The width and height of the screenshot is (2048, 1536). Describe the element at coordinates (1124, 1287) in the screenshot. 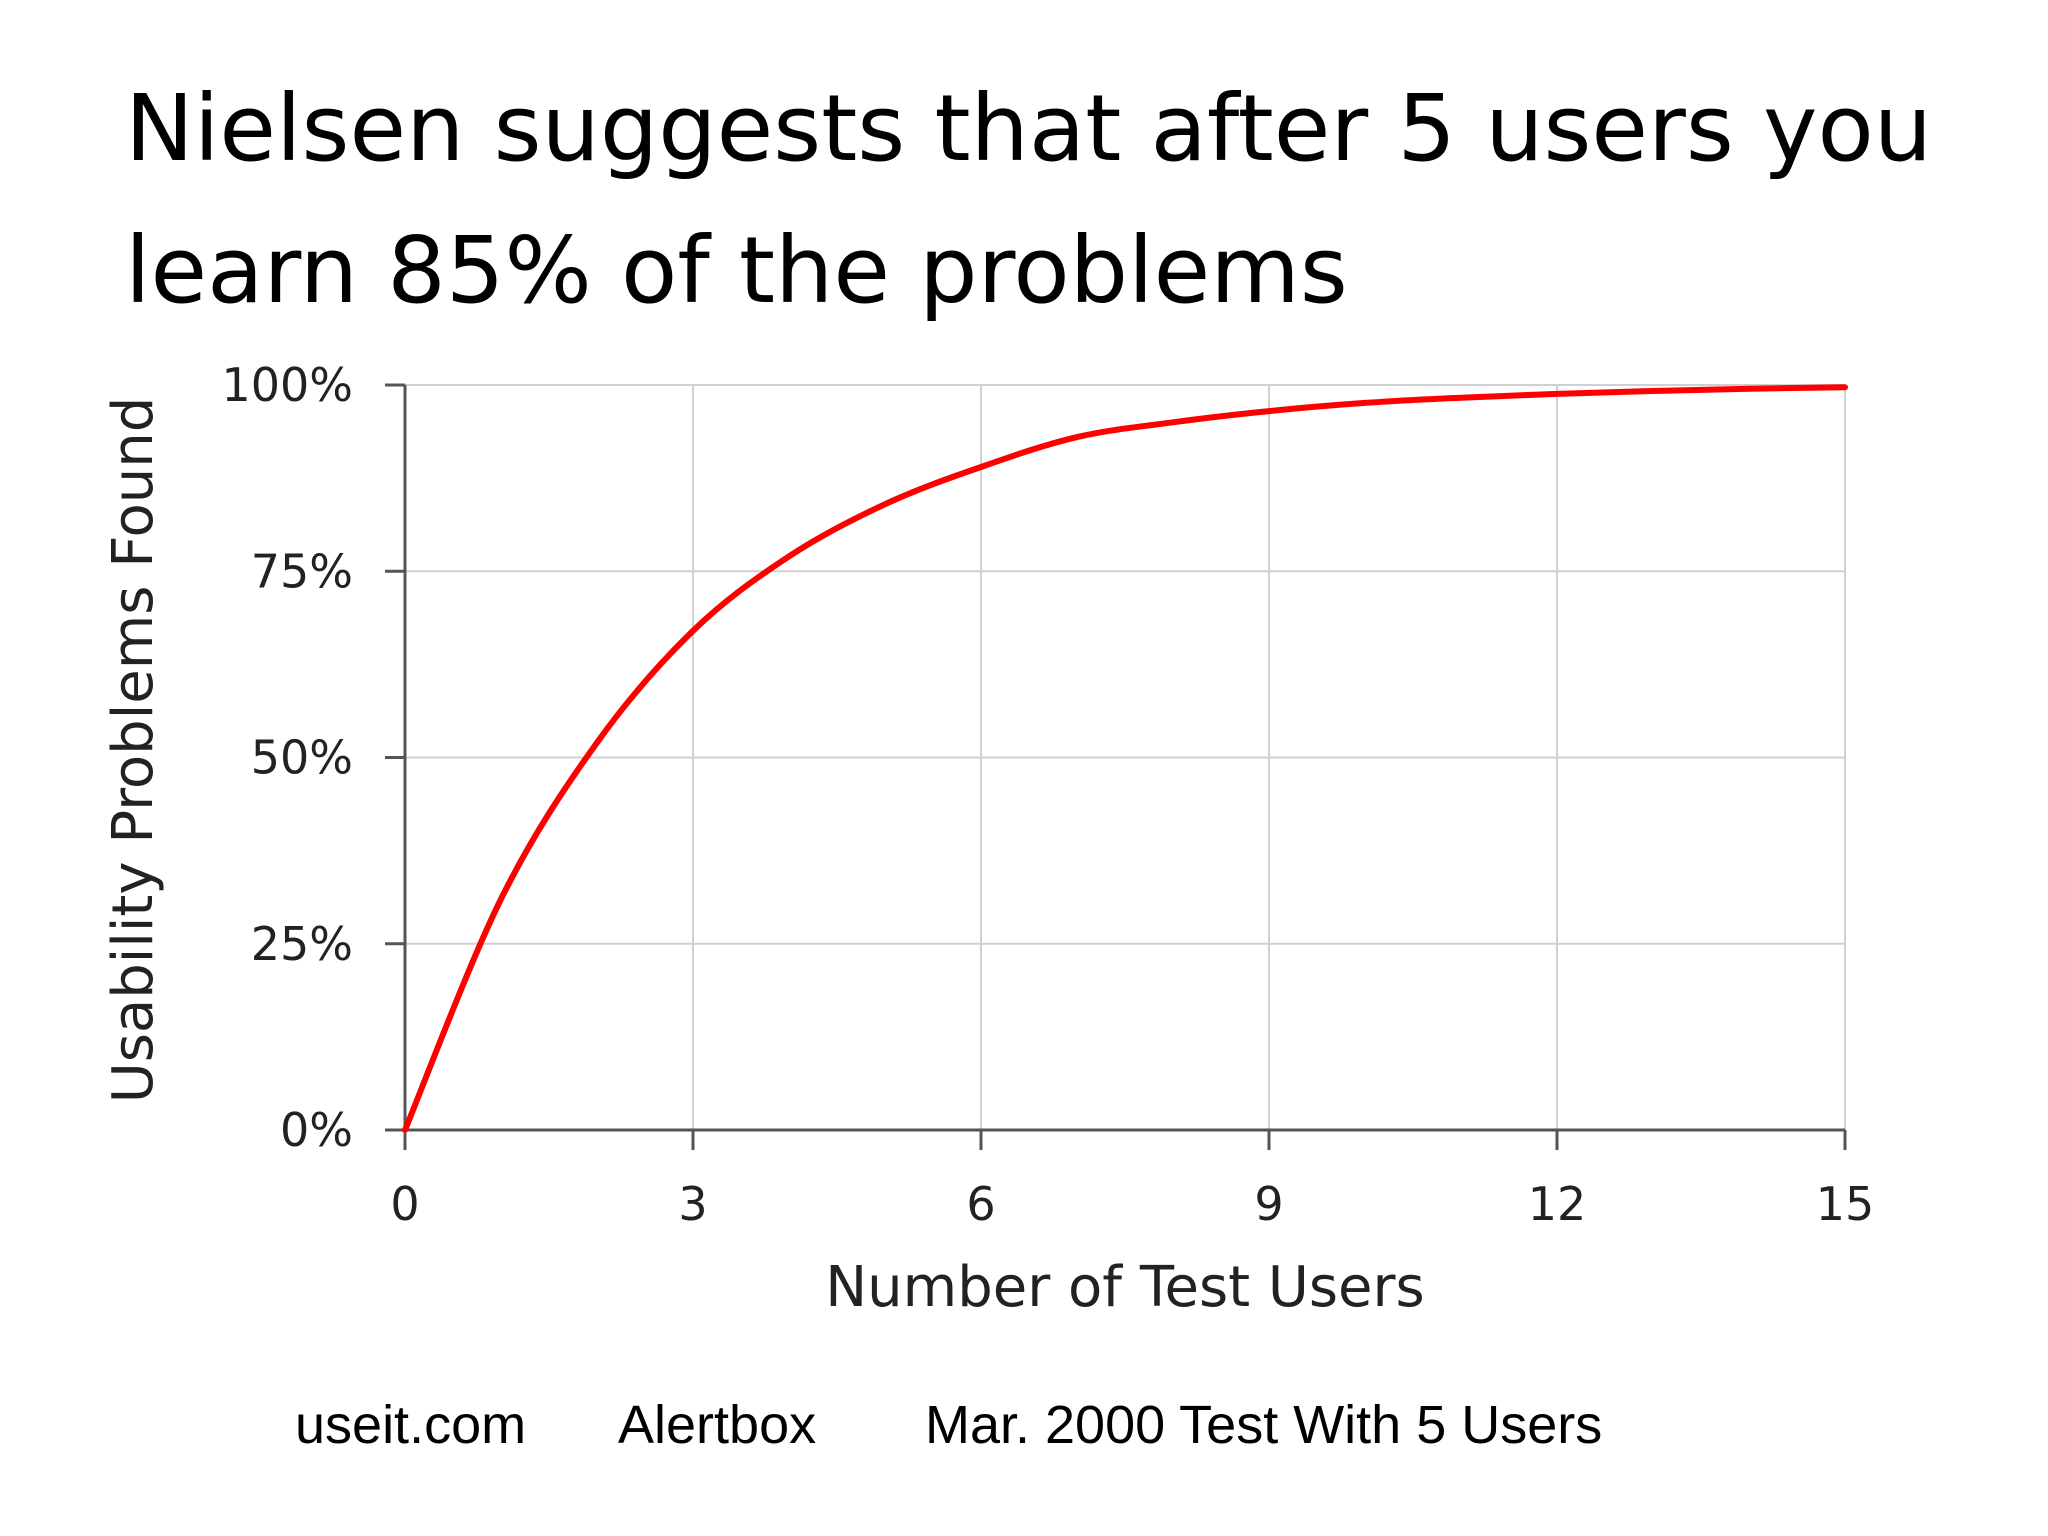

I see `x-axis-label: Number of Test Users` at that location.